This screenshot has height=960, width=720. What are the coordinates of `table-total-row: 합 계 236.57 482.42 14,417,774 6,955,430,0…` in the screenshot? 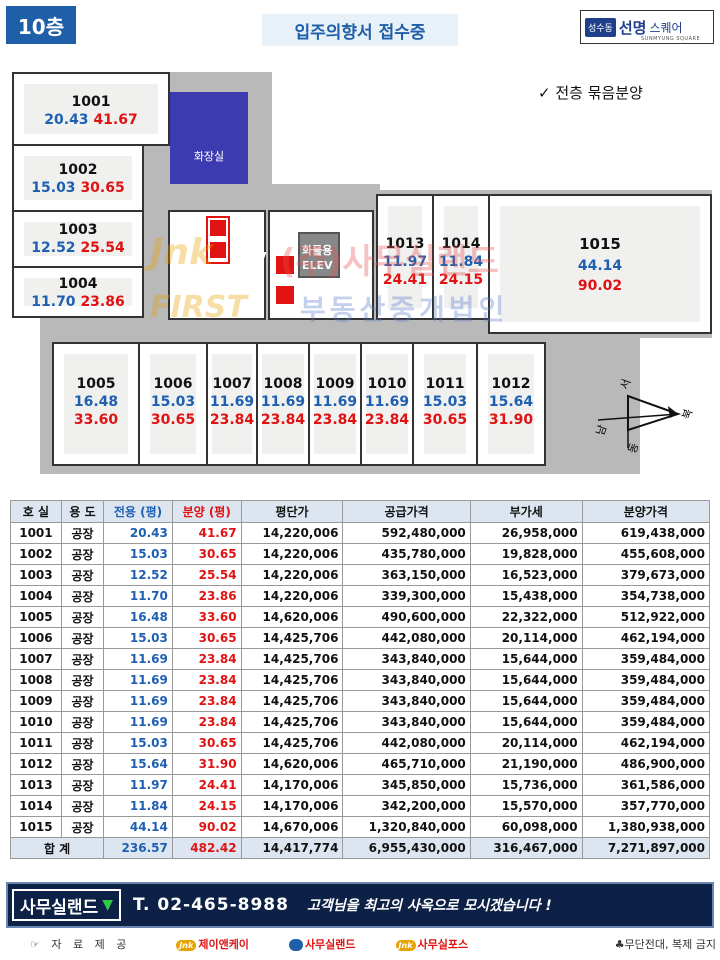 It's located at (360, 848).